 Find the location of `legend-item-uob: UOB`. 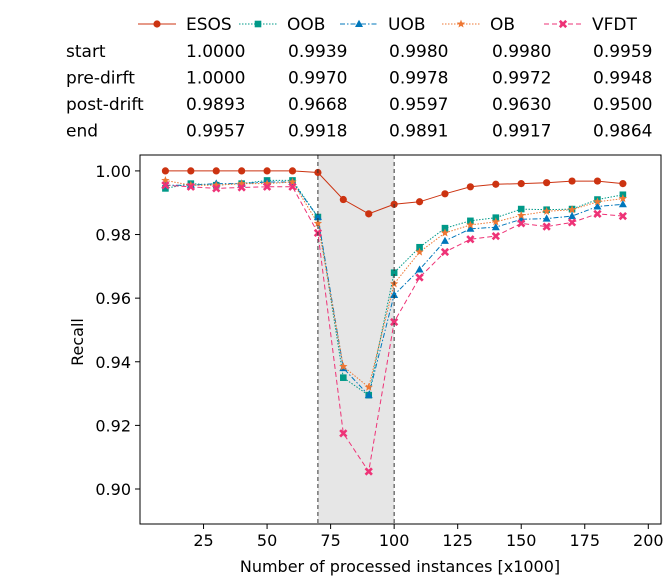

legend-item-uob: UOB is located at coordinates (383, 25).